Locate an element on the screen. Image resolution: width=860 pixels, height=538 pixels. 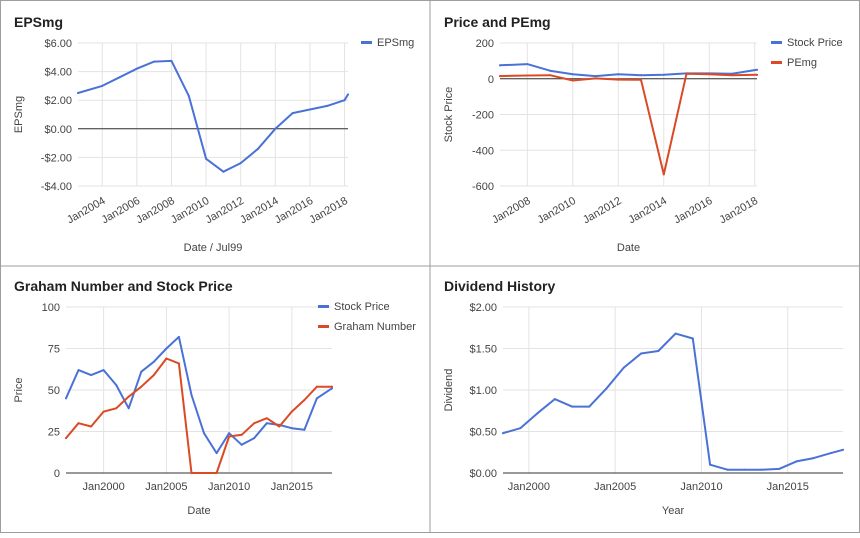
series-graham-number is located at coordinates (199, 415).